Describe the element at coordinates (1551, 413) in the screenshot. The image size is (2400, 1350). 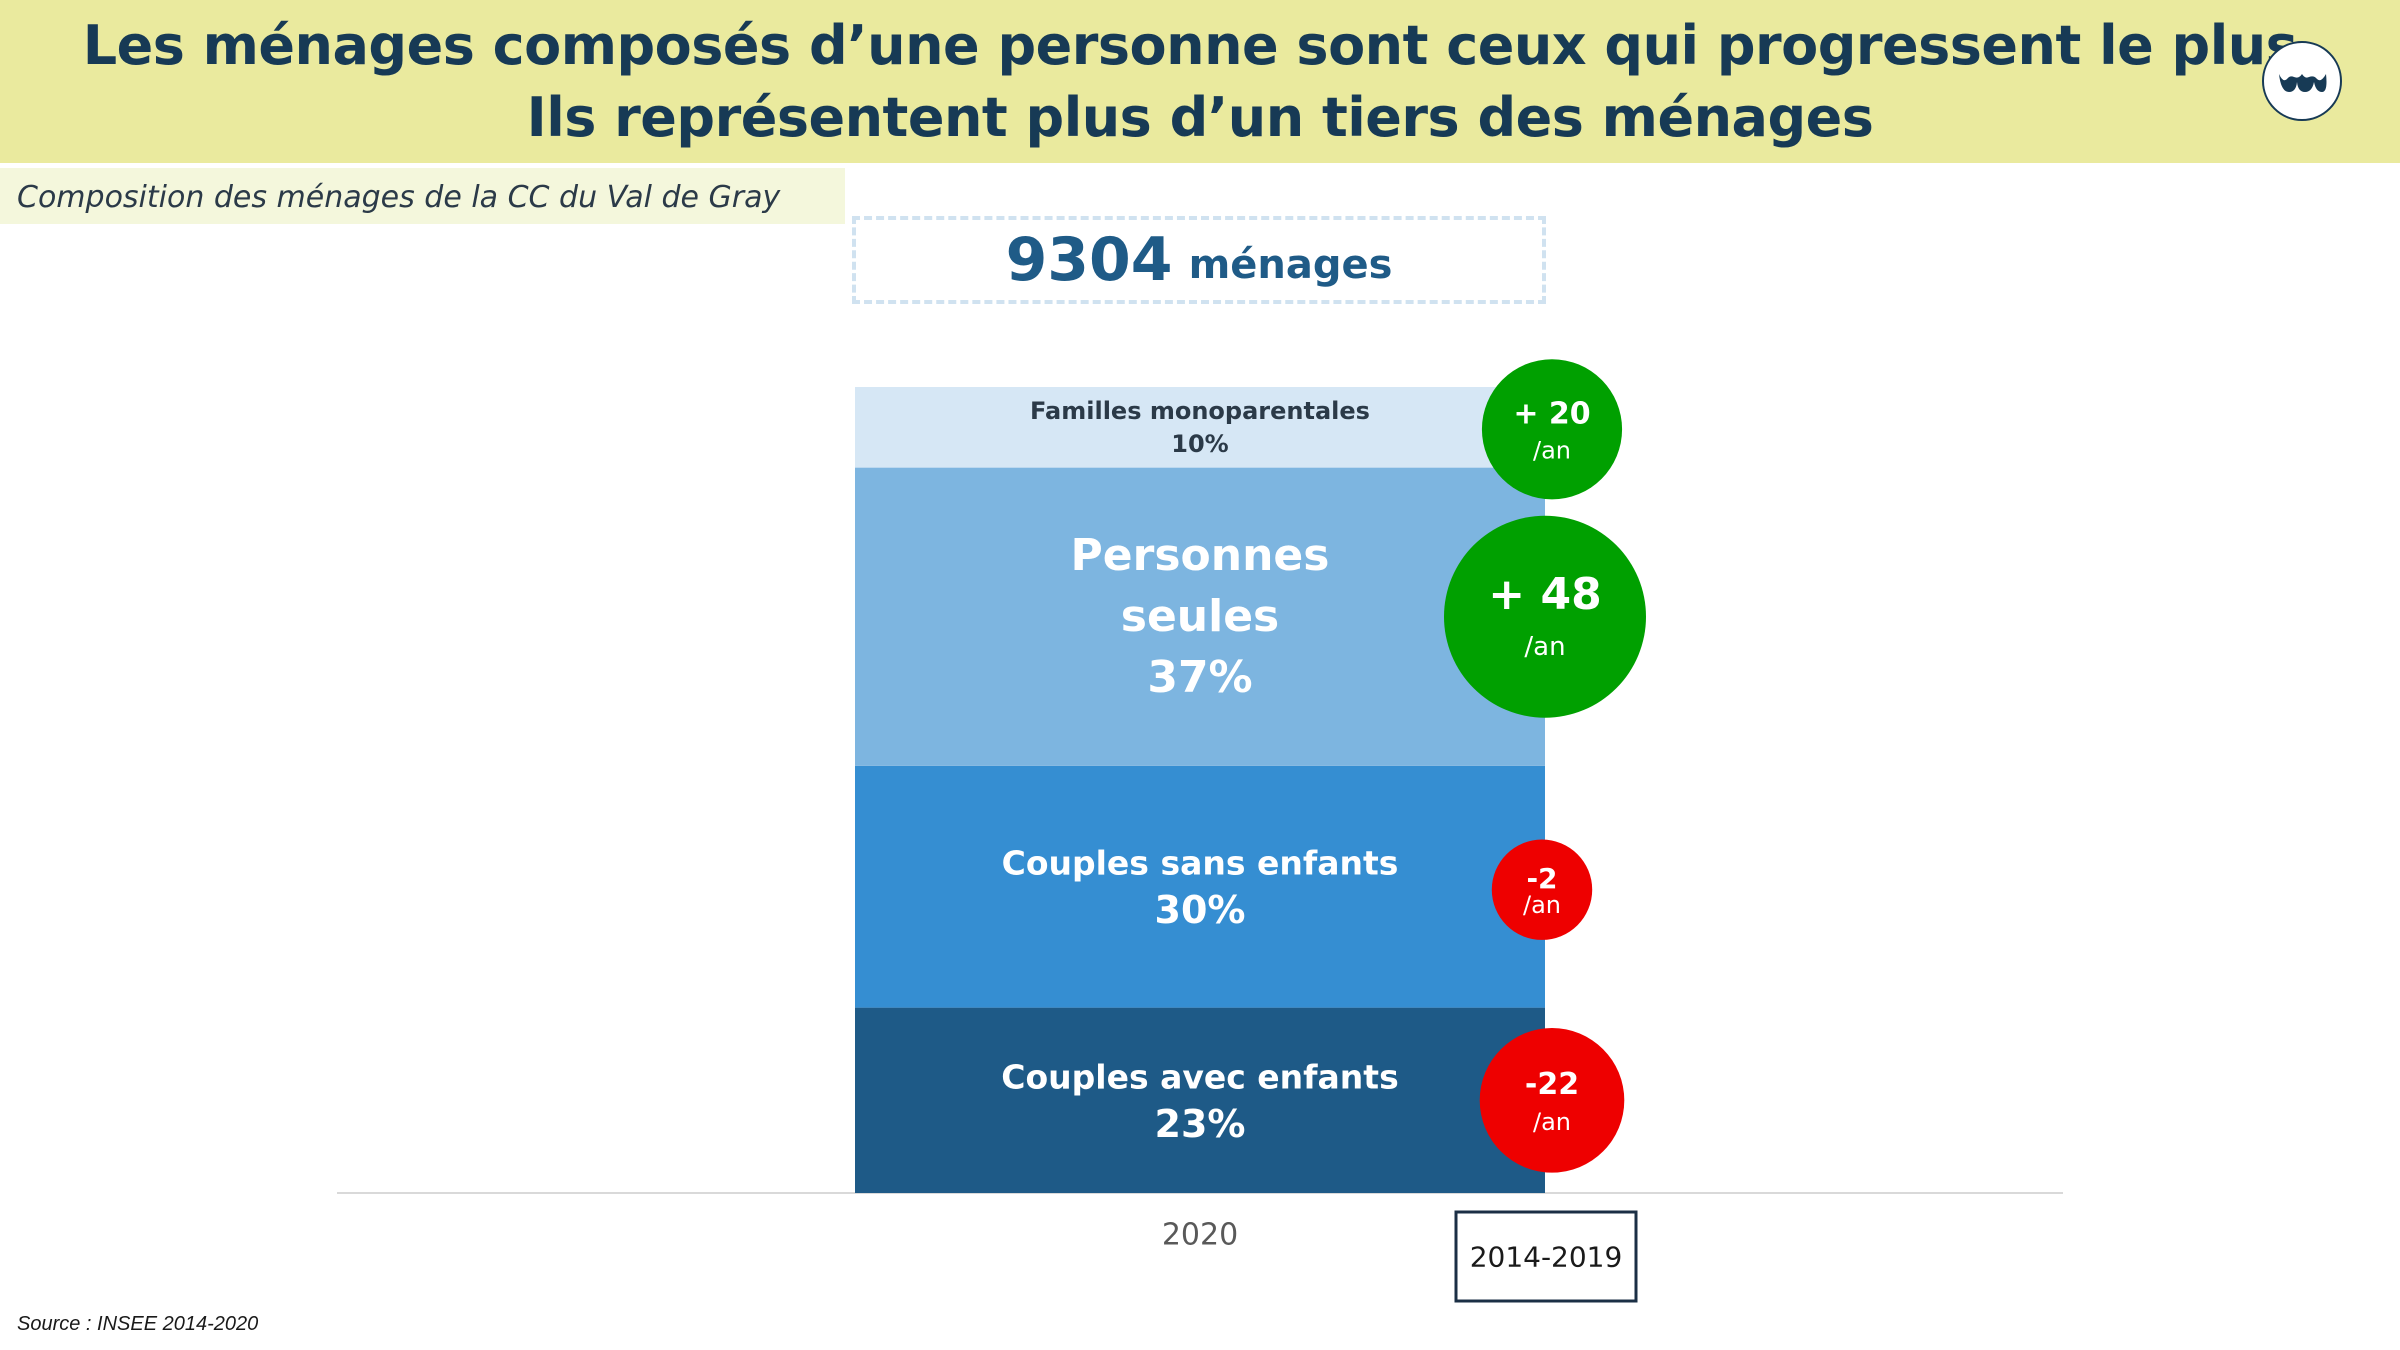
I see `growth-value-label: + 20` at that location.